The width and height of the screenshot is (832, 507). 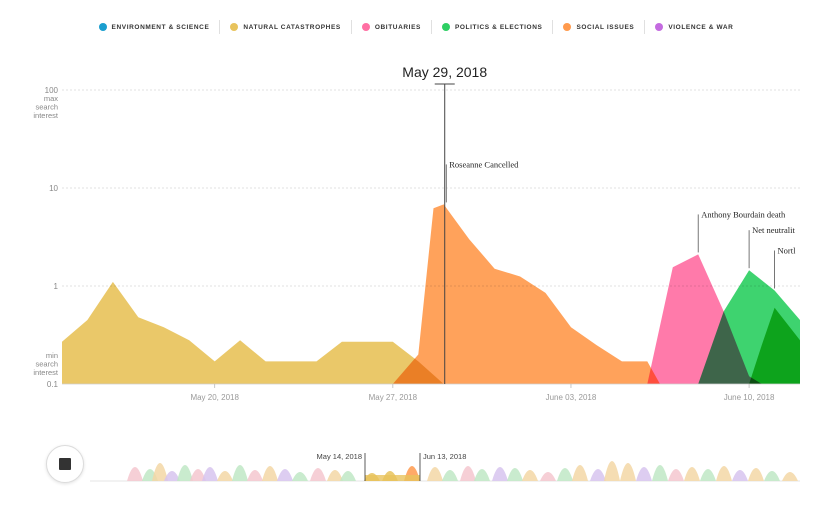 What do you see at coordinates (605, 27) in the screenshot?
I see `legend-label: SOCIAL ISSUES` at bounding box center [605, 27].